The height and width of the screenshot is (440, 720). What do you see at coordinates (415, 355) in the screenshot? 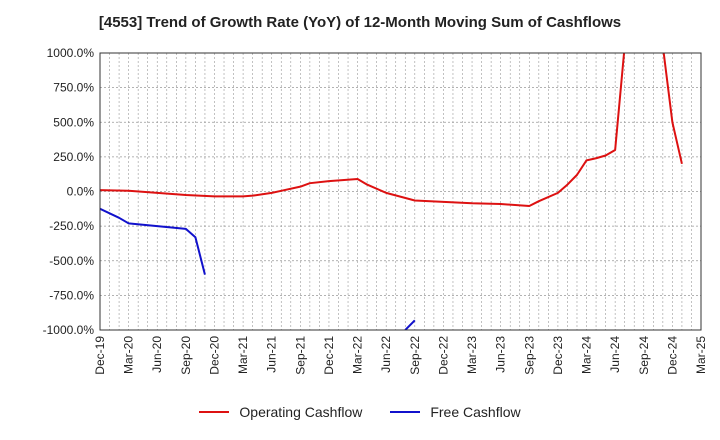
I see `x-tick-label: Sep-22` at bounding box center [415, 355].